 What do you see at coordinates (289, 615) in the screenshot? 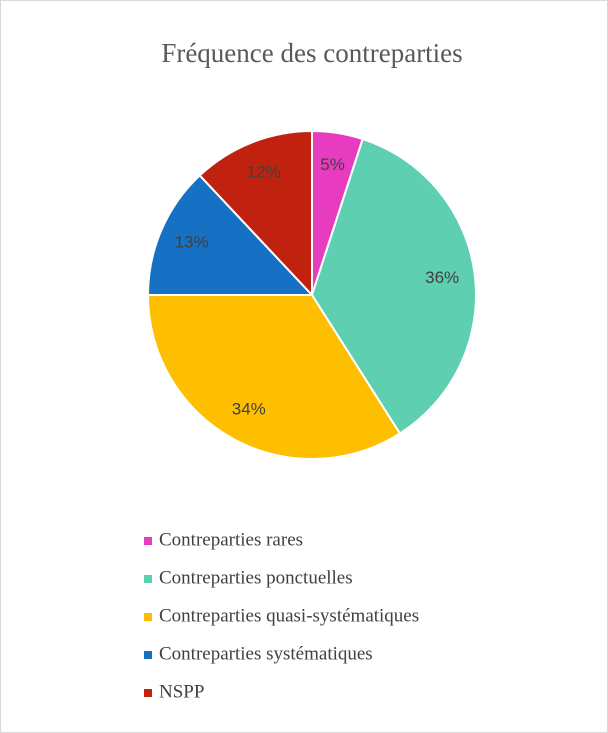
I see `legend-label: Contreparties quasi-systématiques` at bounding box center [289, 615].